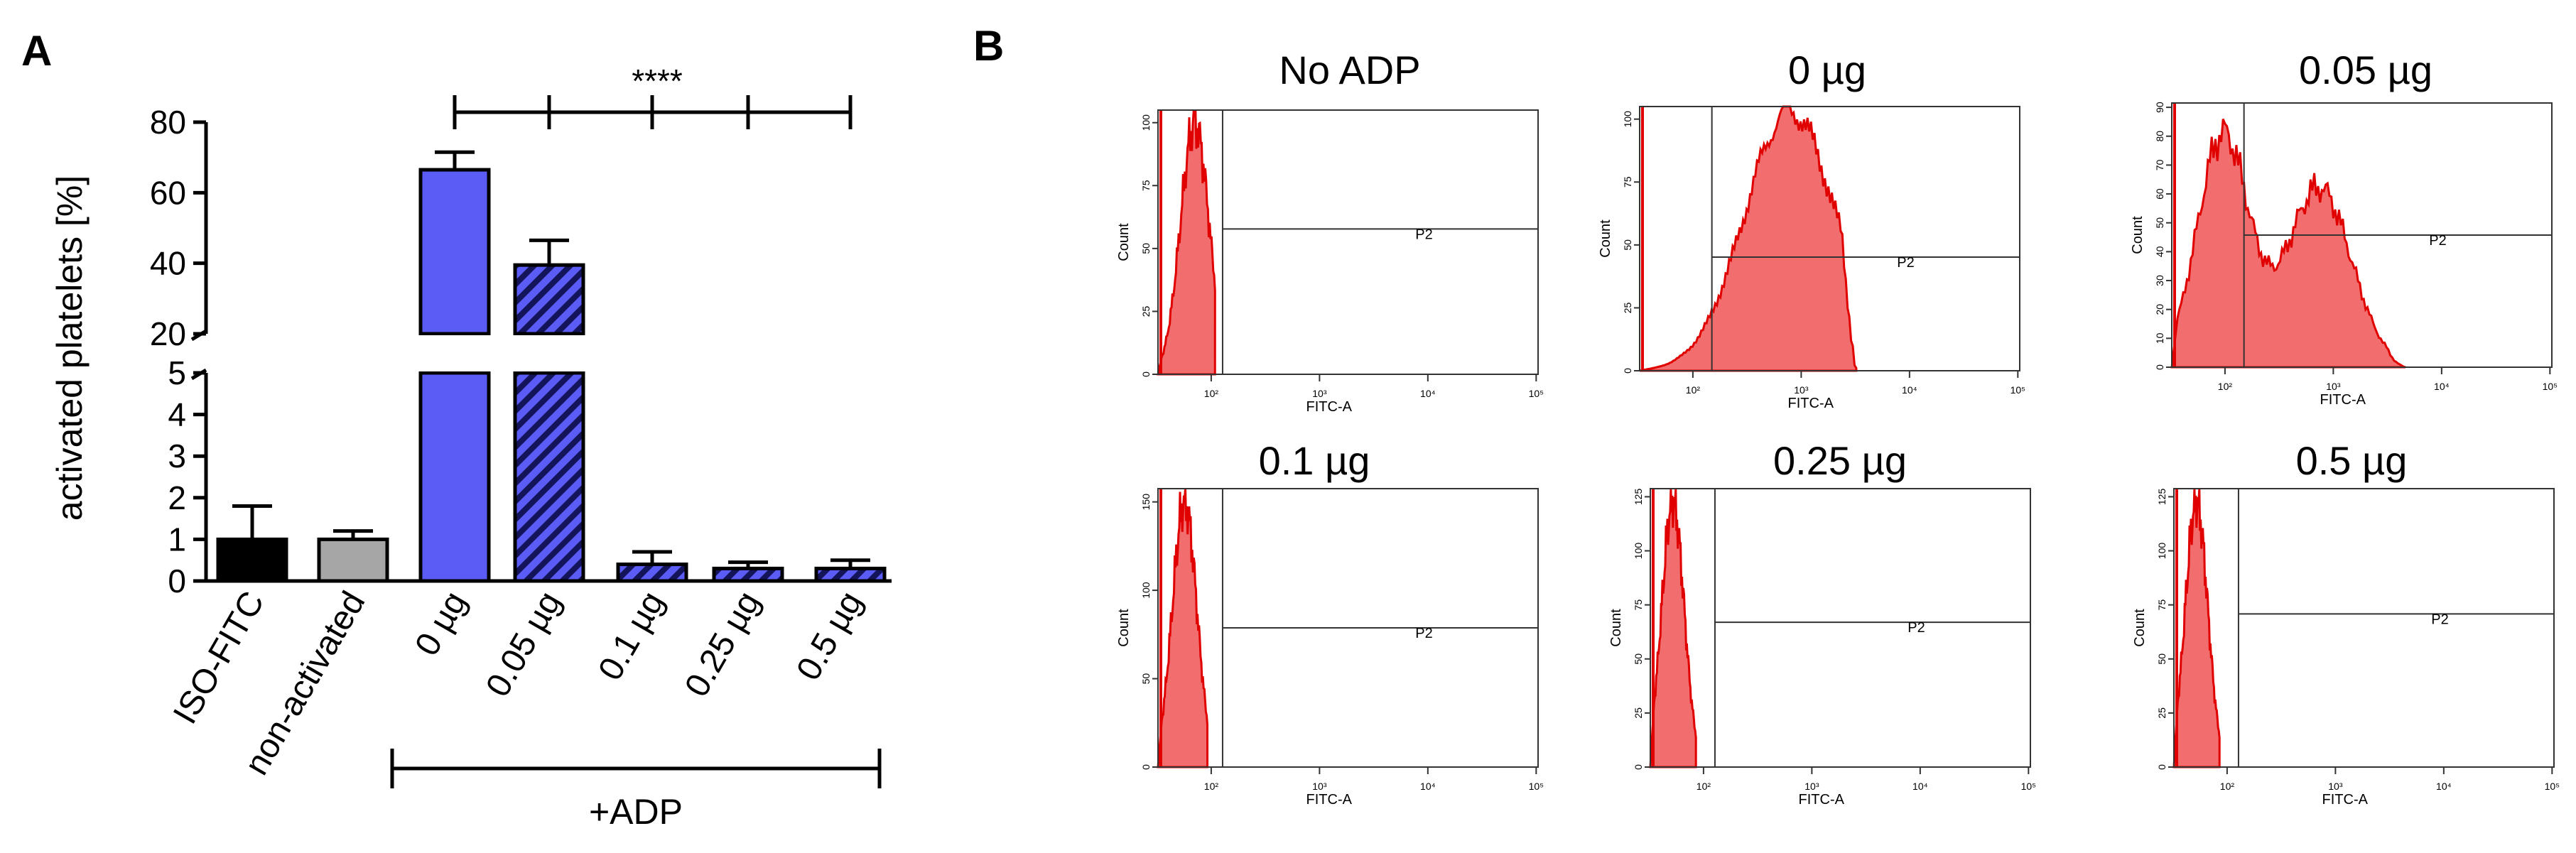  Describe the element at coordinates (2352, 460) in the screenshot. I see `histogram-title: 0.5 µg` at that location.